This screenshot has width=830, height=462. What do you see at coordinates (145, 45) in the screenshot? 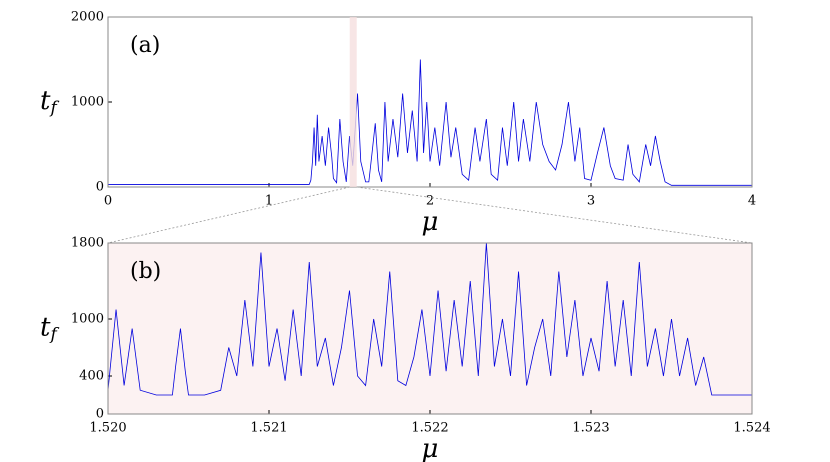
I see `panel-label: (a)` at bounding box center [145, 45].